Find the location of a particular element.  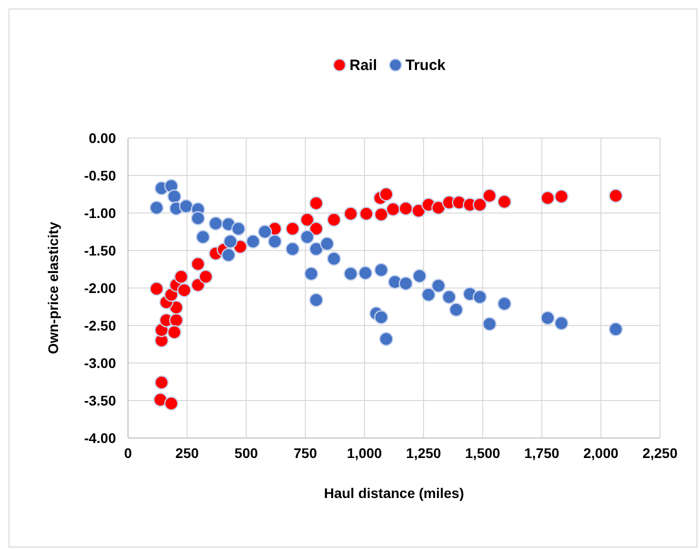

y-tick-label: -4.00 is located at coordinates (100, 438).